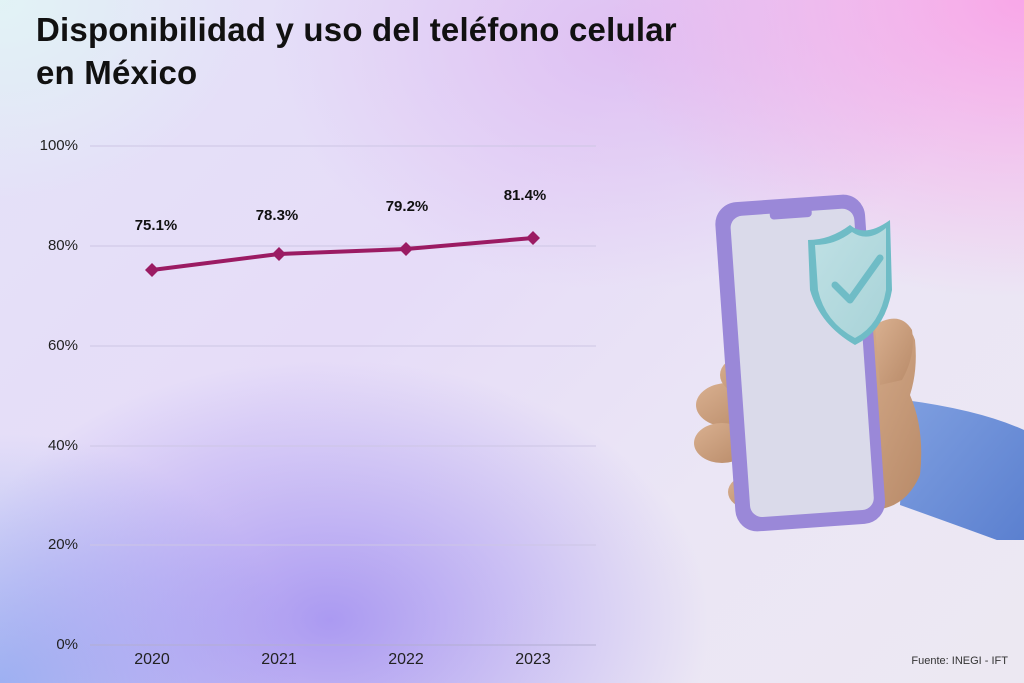 The width and height of the screenshot is (1024, 683). What do you see at coordinates (156, 225) in the screenshot?
I see `data-label-2020: 75.1%` at bounding box center [156, 225].